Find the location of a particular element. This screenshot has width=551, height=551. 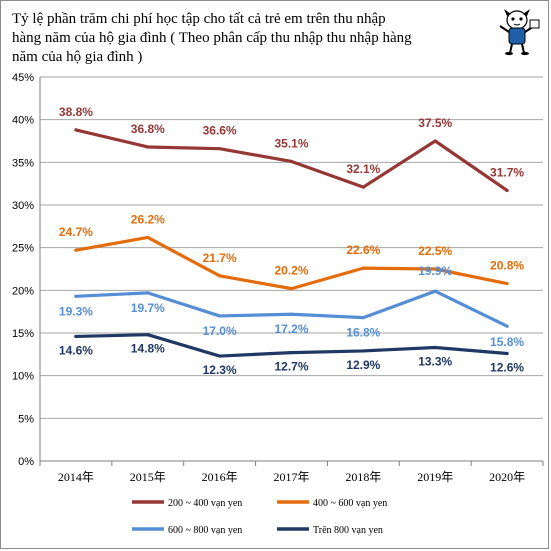

data-label: 35.1% is located at coordinates (291, 143).